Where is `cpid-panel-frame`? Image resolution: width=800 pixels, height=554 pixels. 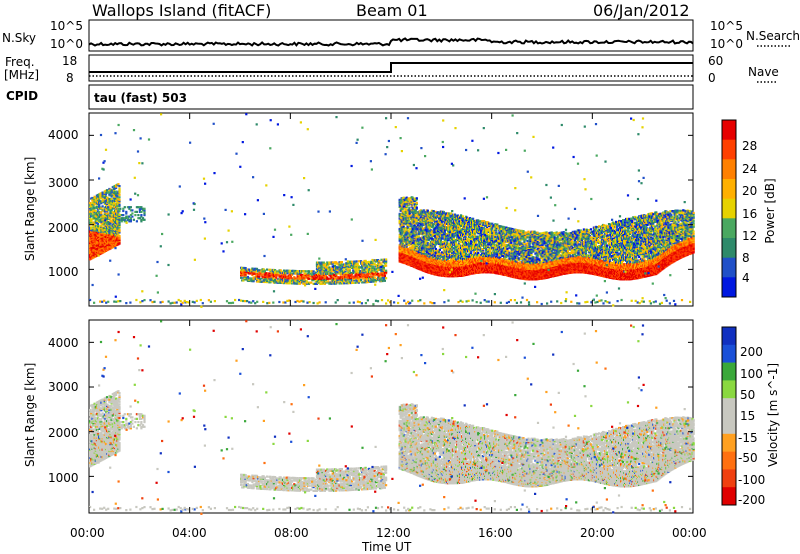
cpid-panel-frame is located at coordinates (391, 97).